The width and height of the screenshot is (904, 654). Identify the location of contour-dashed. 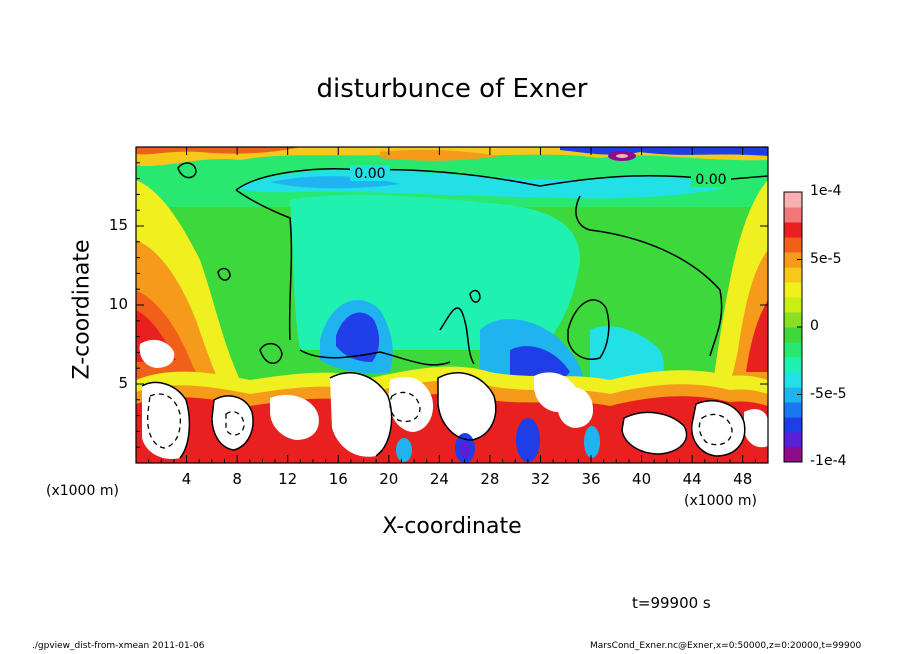
(439, 420).